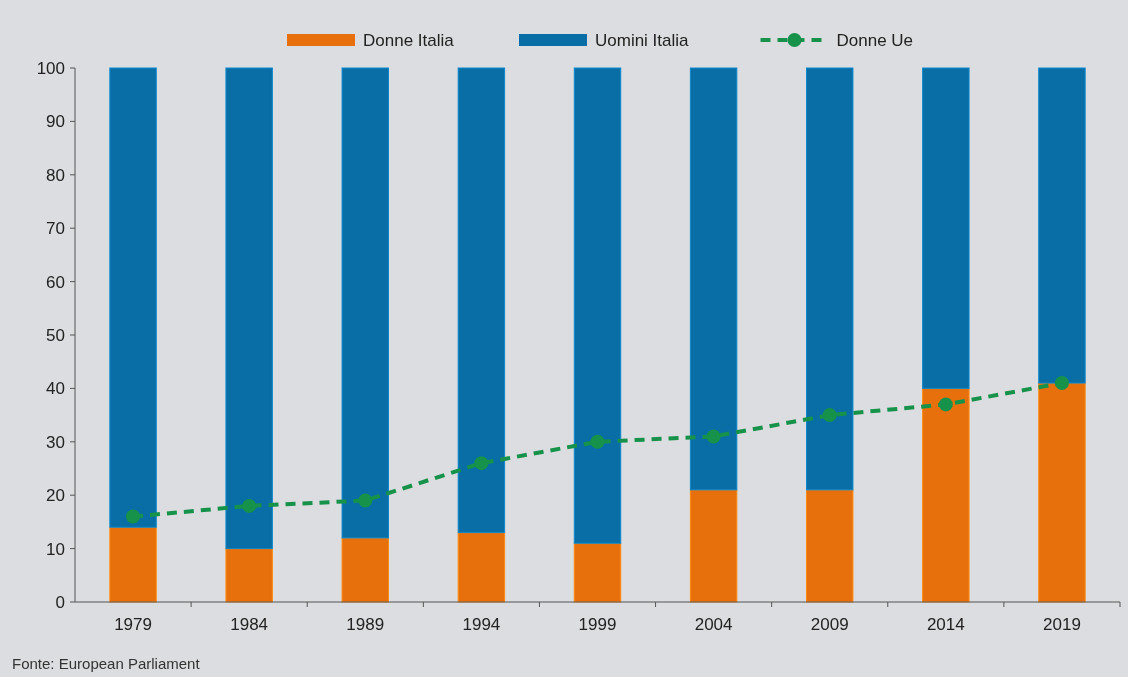  Describe the element at coordinates (55, 549) in the screenshot. I see `y-tick-label: 10` at that location.